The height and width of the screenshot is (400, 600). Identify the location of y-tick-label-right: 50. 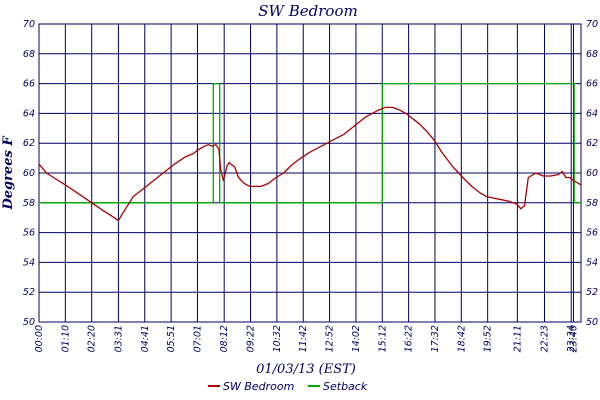
(592, 322).